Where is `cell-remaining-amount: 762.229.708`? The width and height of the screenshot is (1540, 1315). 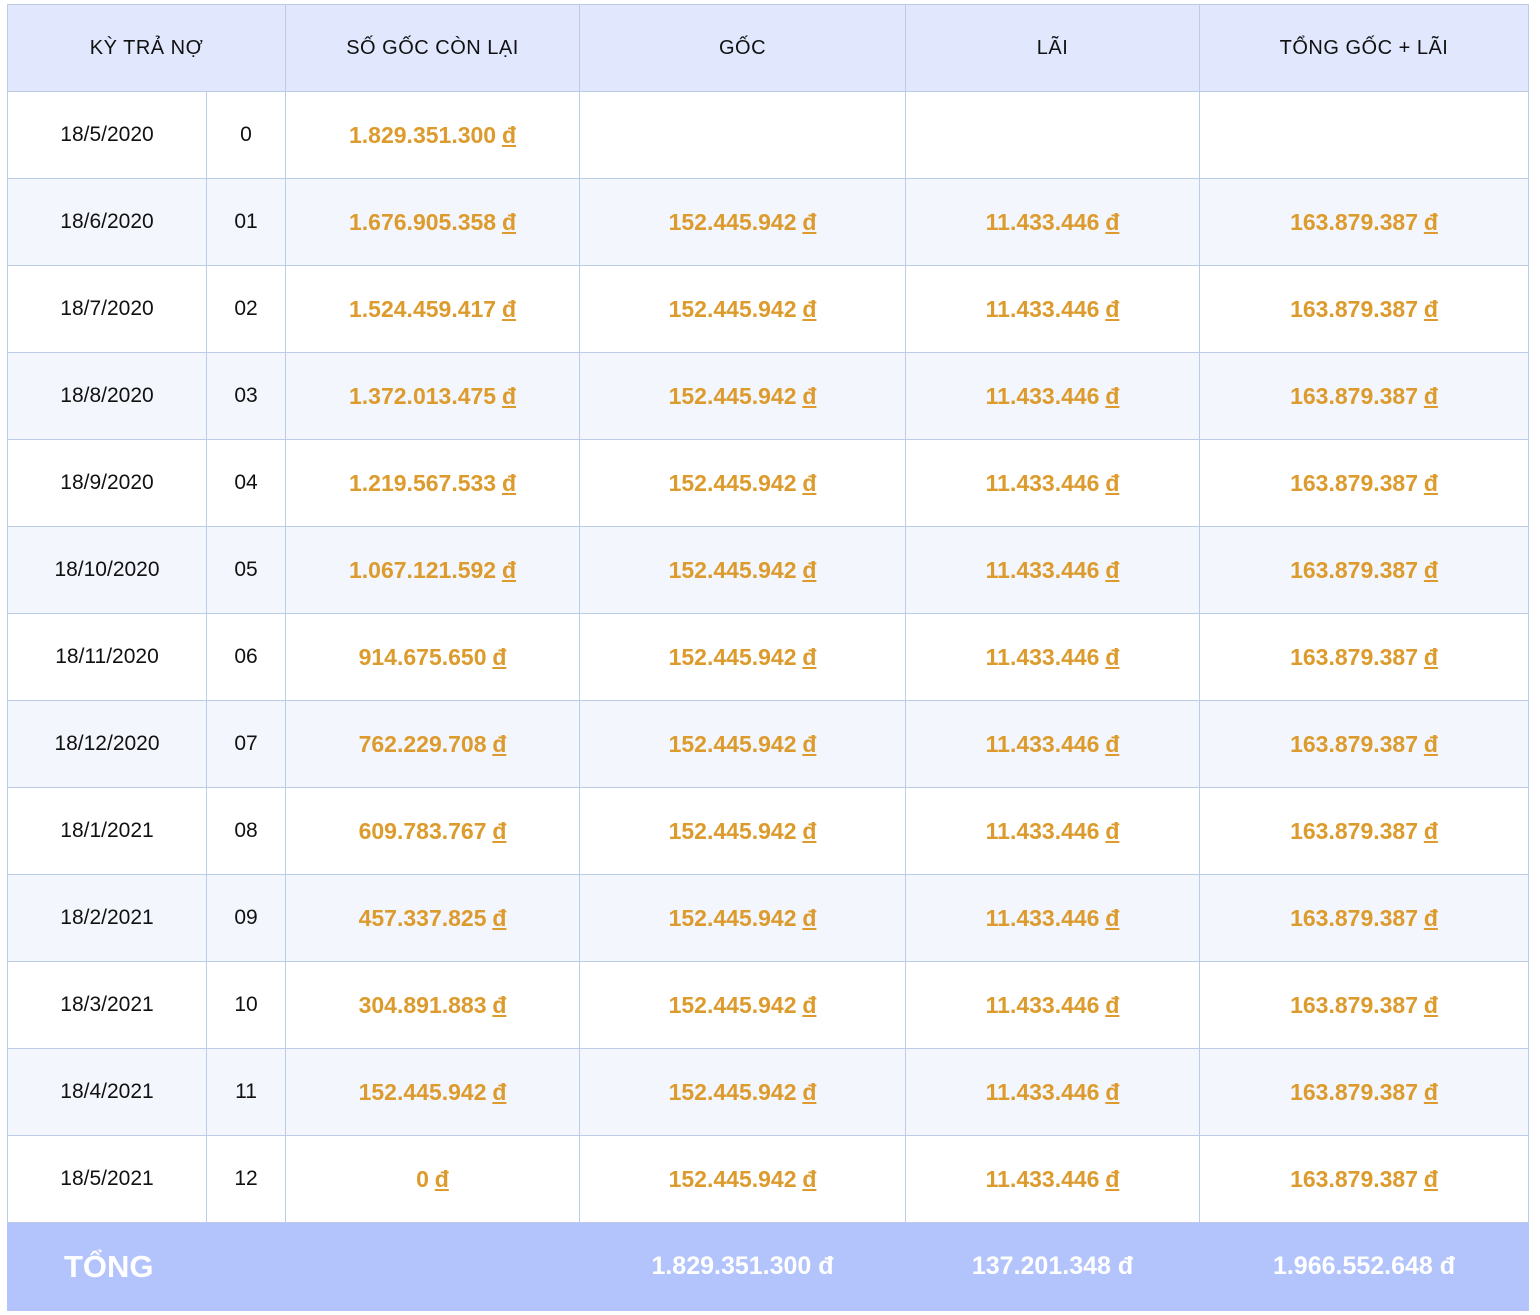
cell-remaining-amount: 762.229.708 is located at coordinates (422, 743).